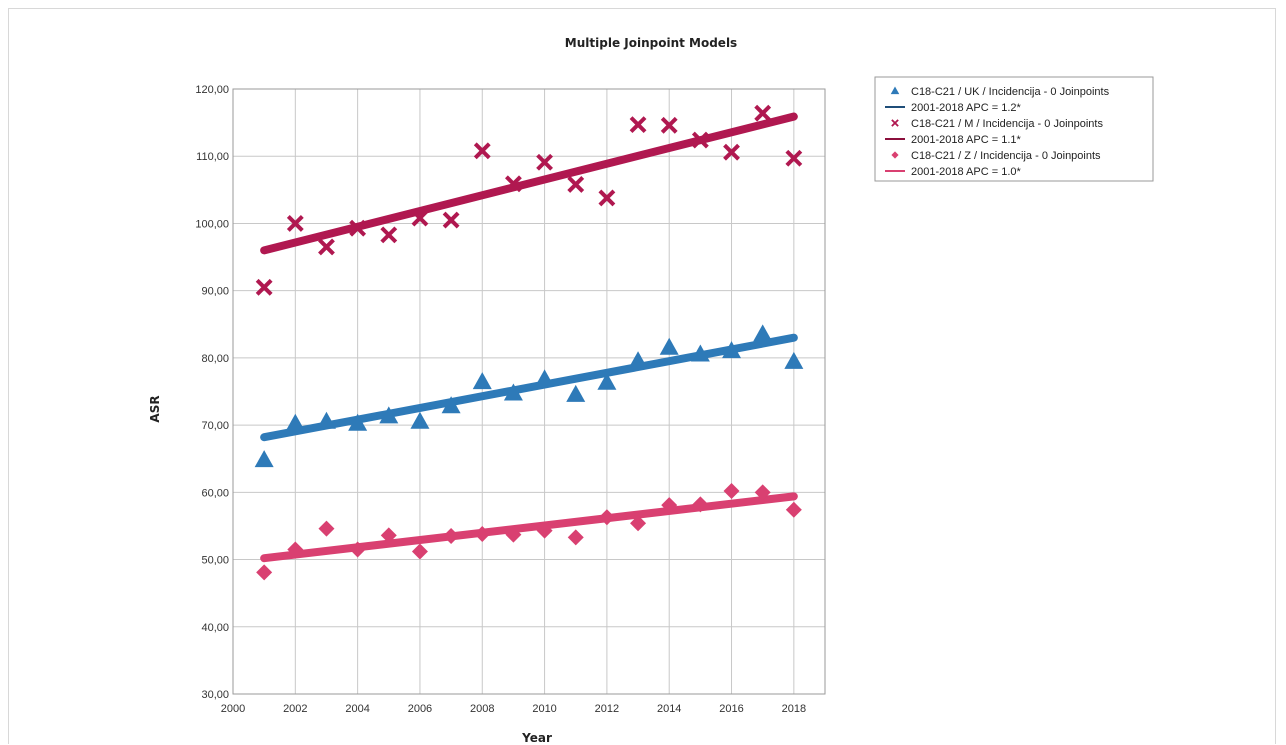 The width and height of the screenshot is (1286, 745). What do you see at coordinates (731, 709) in the screenshot?
I see `x-tick-label: 2016` at bounding box center [731, 709].